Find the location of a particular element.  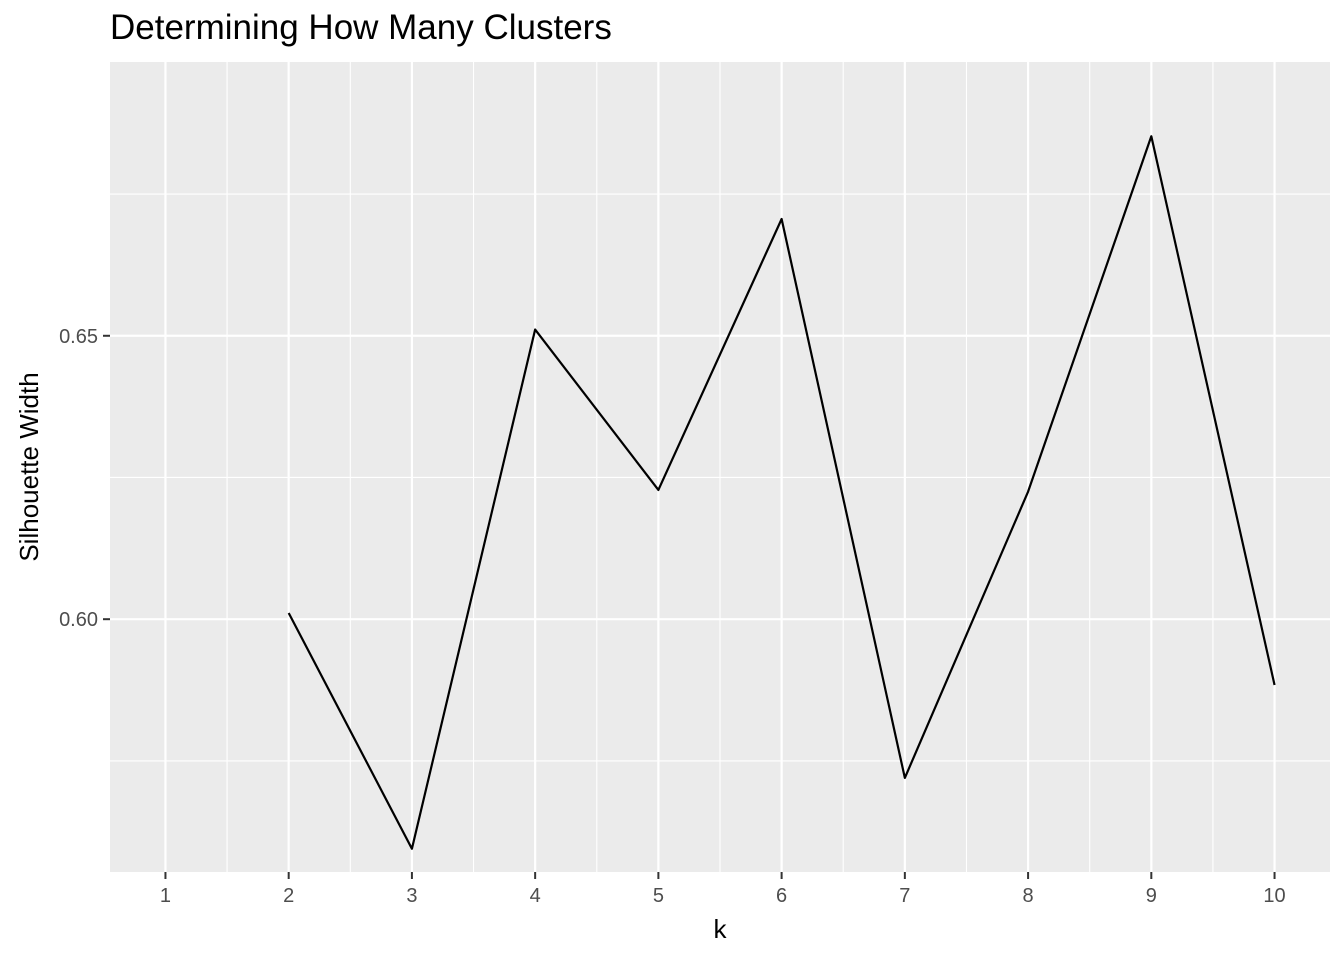

x-tick-label: 4 is located at coordinates (535, 896).